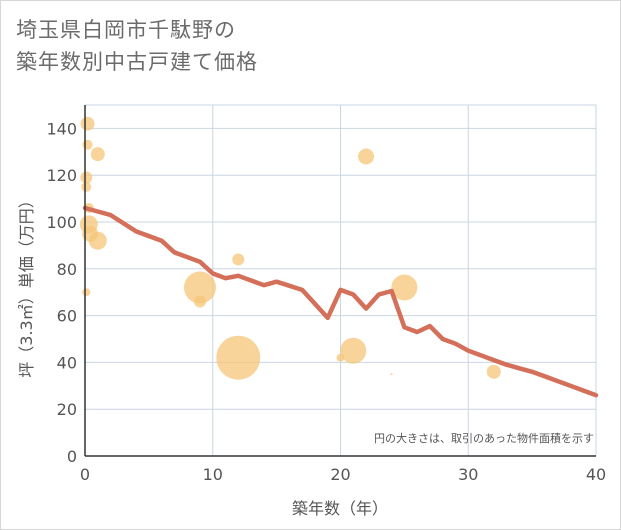 This screenshot has height=530, width=621. What do you see at coordinates (484, 438) in the screenshot?
I see `bubble-size-note: 円の大きさは、取引のあった物件面積を示す` at bounding box center [484, 438].